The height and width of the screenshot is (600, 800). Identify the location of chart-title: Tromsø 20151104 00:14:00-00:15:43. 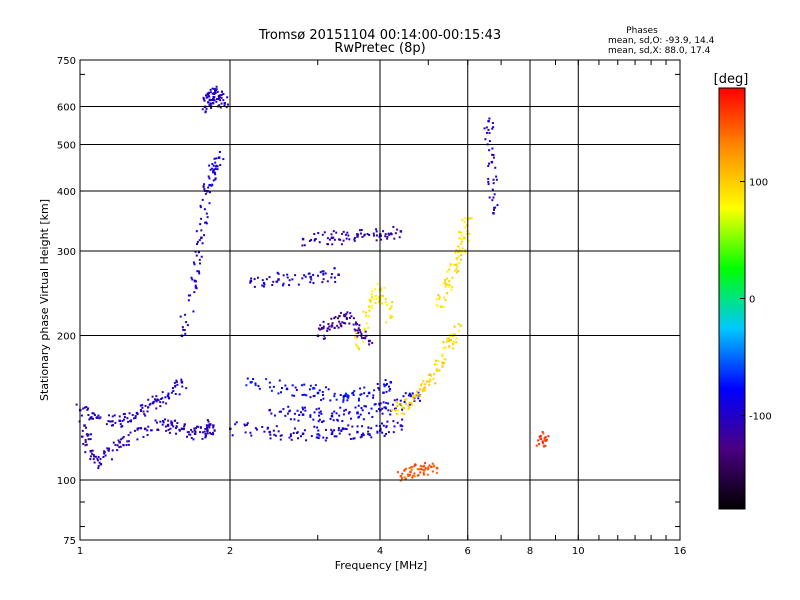
(379, 35).